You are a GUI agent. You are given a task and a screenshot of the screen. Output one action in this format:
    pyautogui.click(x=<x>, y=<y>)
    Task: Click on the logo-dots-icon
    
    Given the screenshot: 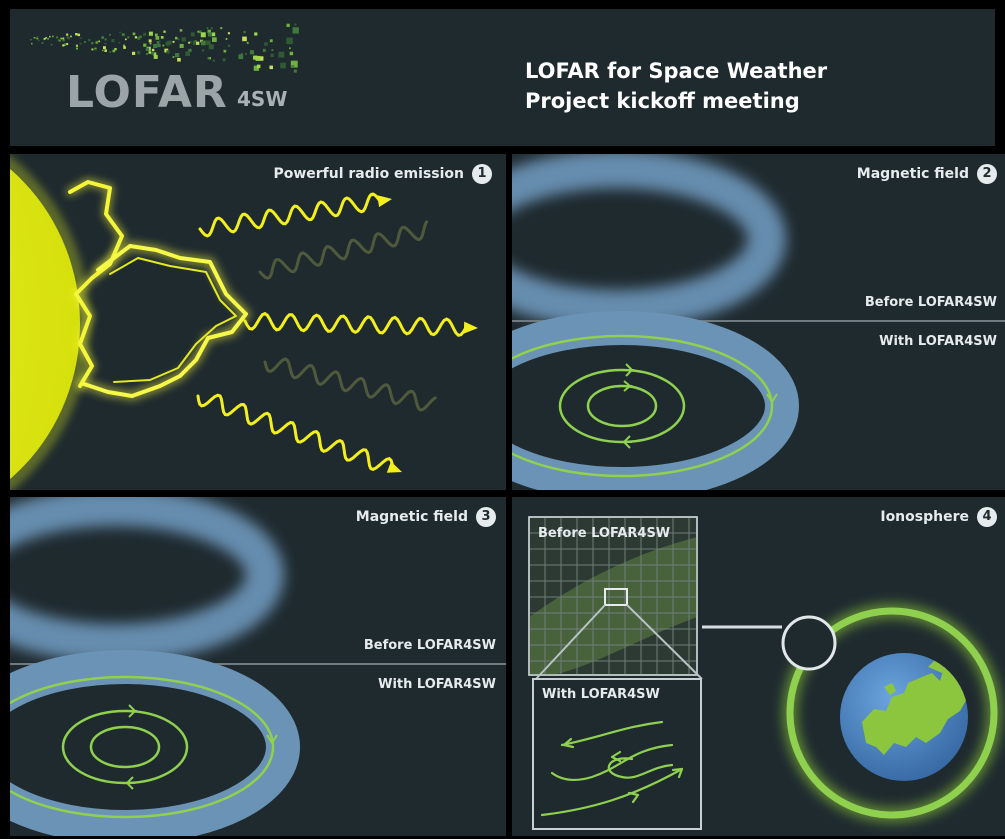 What is the action you would take?
    pyautogui.click(x=164, y=48)
    